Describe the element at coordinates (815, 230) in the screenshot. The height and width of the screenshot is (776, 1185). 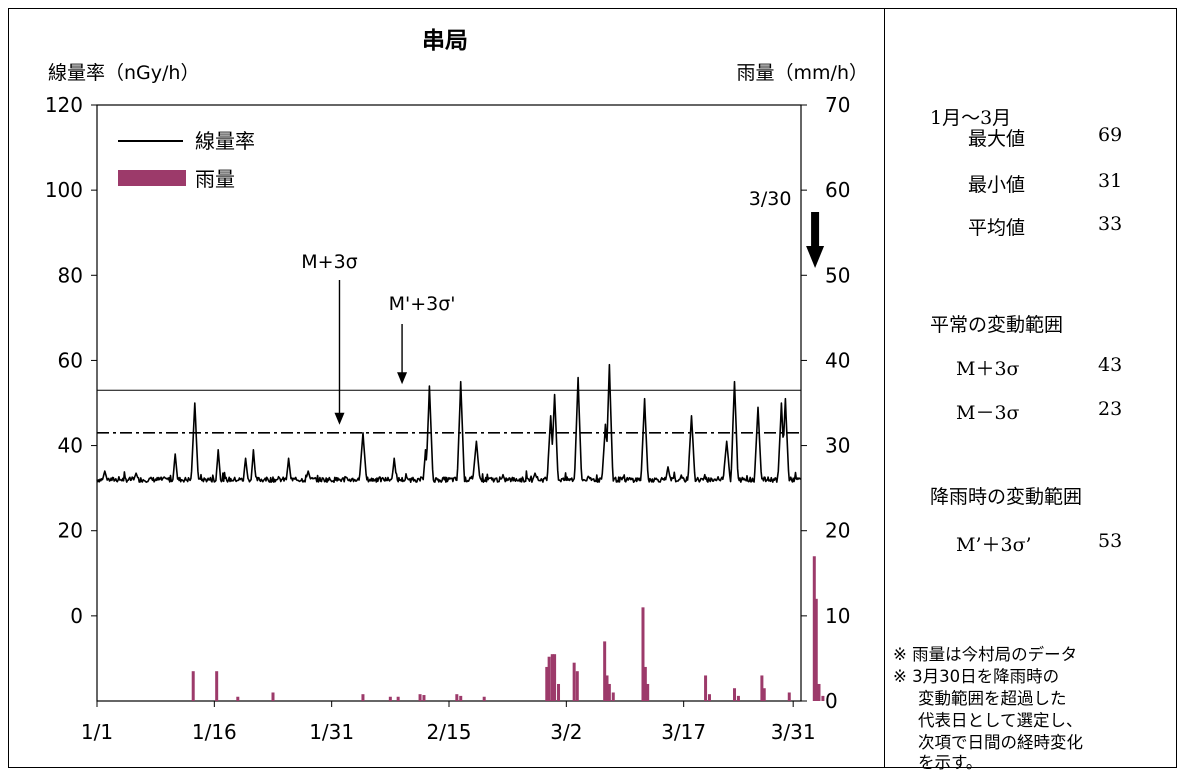
I see `annotation-arrow-date` at that location.